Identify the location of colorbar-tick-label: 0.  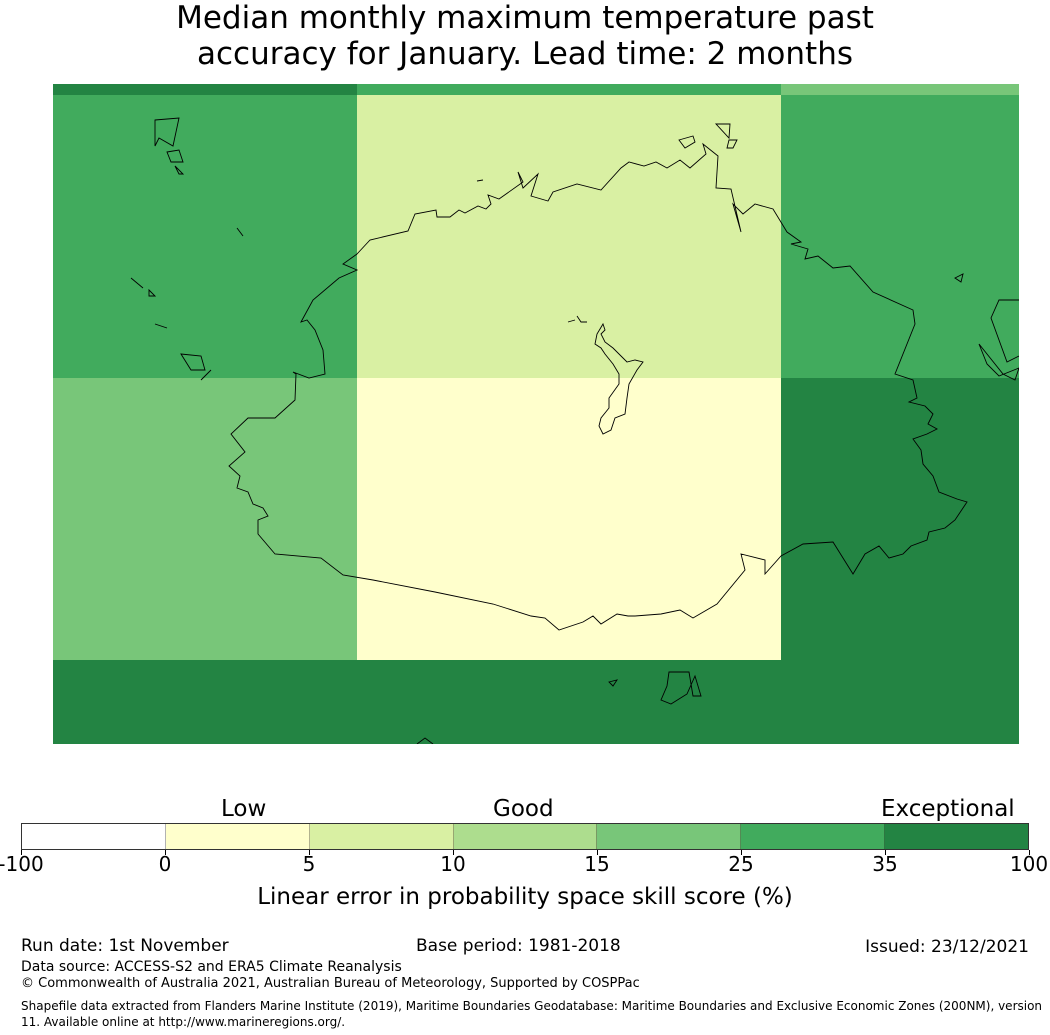
(165, 864).